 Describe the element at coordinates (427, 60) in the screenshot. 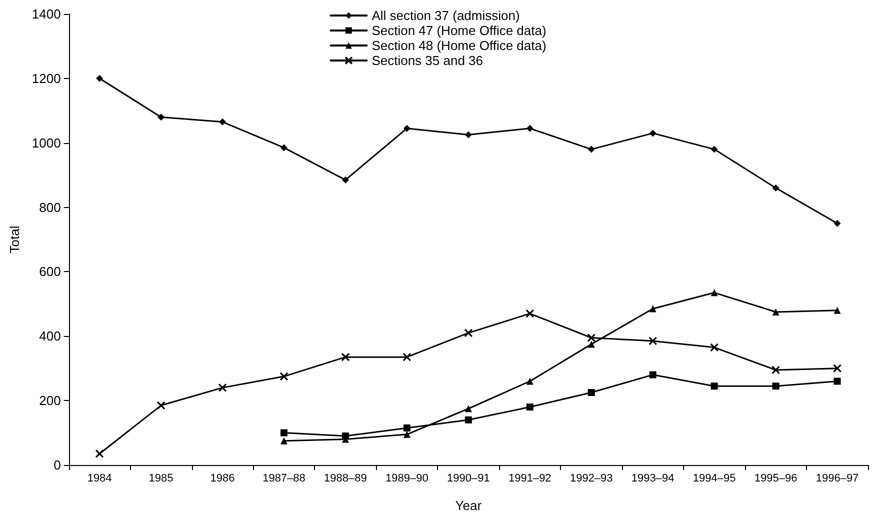

I see `legend-label: Sections 35 and 36` at that location.